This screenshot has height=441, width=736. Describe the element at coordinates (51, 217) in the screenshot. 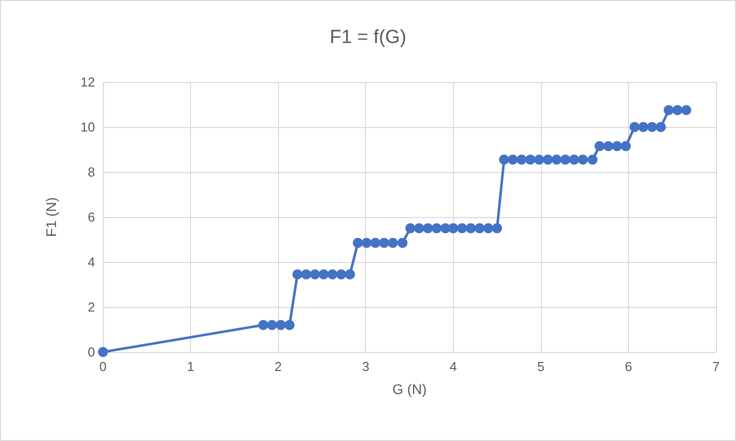

I see `y-axis-title: F1 (N)` at that location.